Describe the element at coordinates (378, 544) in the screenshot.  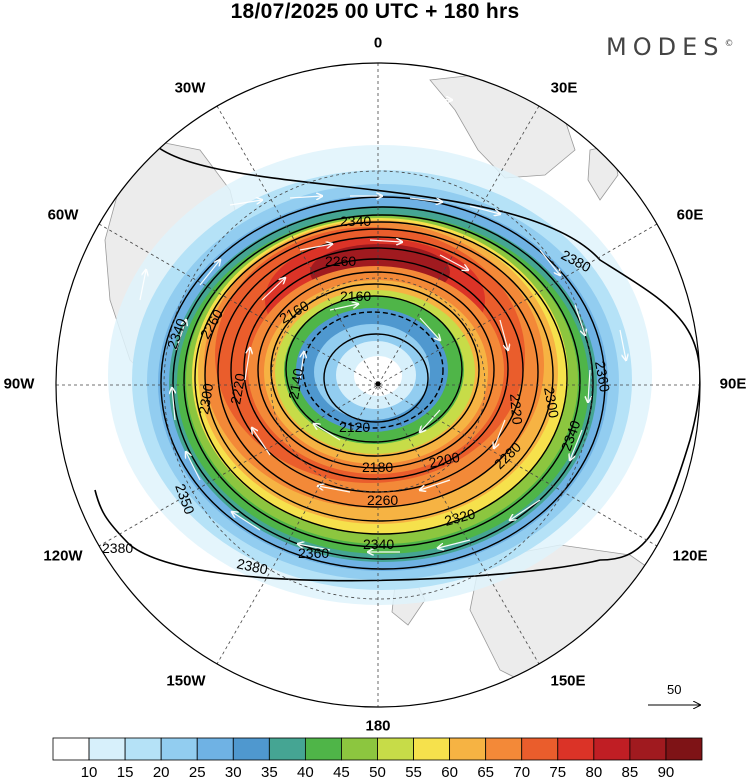
I see `contour-label: 2340` at that location.